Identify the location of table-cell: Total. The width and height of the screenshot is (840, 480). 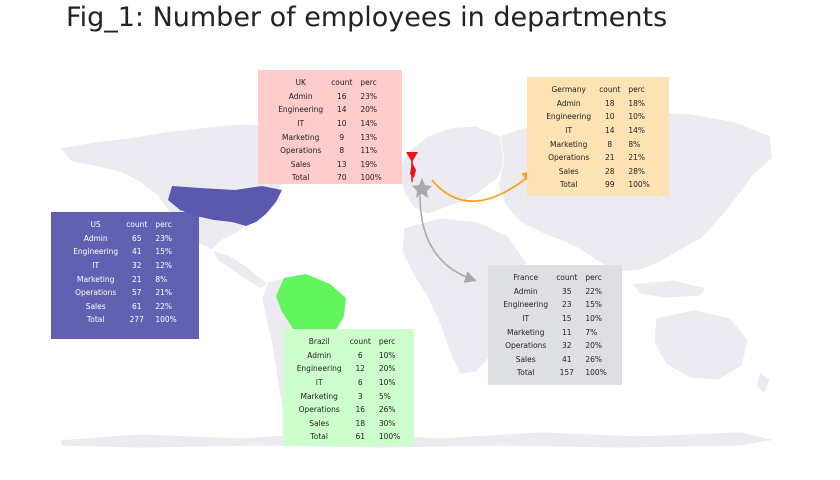
(525, 373).